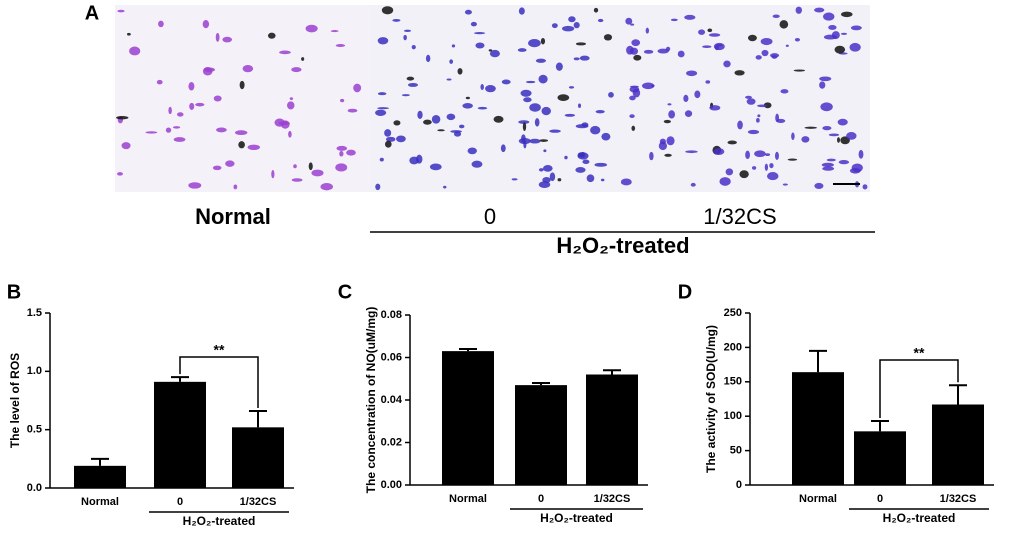  Describe the element at coordinates (541, 499) in the screenshot. I see `x-tick-label: 0` at that location.